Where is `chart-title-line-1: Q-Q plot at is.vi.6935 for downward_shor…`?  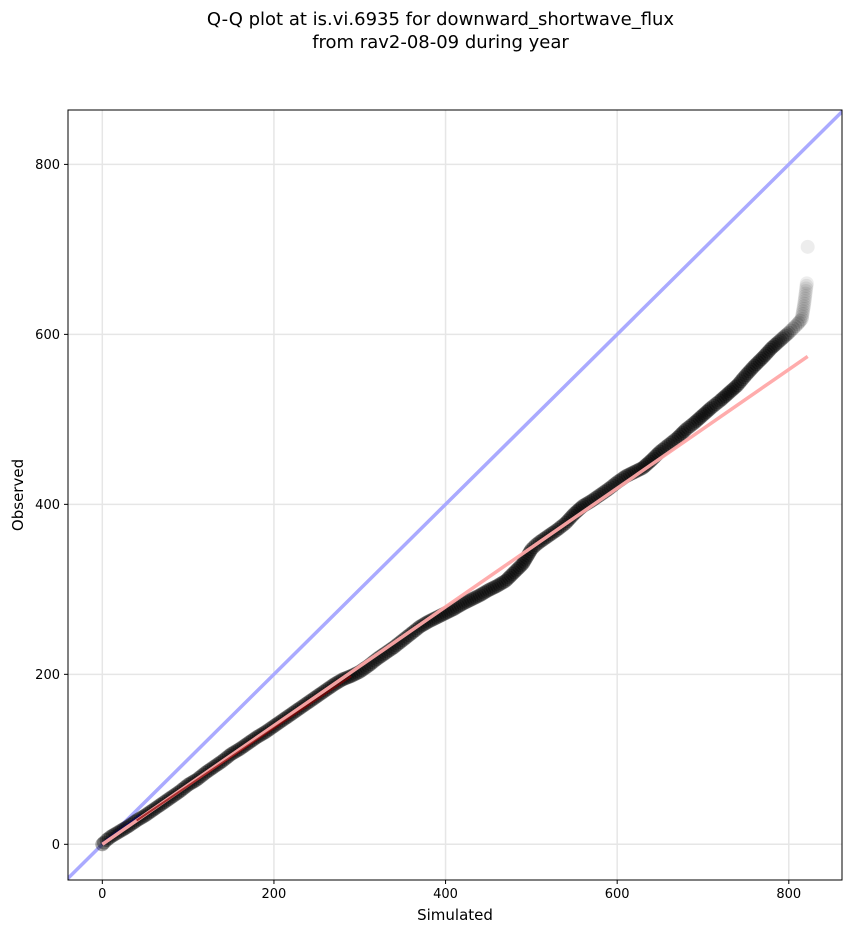
chart-title-line-1: Q-Q plot at is.vi.6935 for downward_shor… is located at coordinates (440, 19).